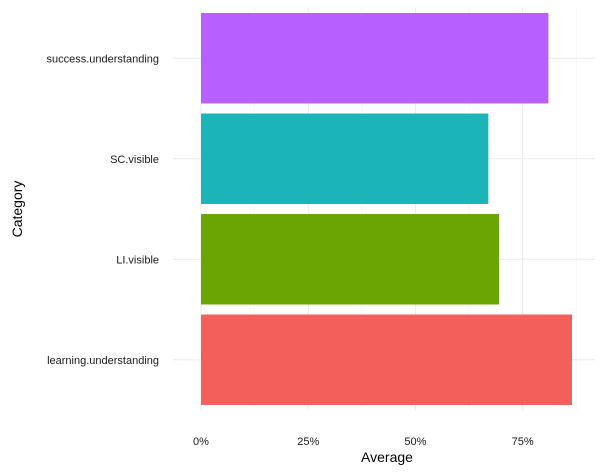 Image resolution: width=600 pixels, height=473 pixels. What do you see at coordinates (308, 442) in the screenshot?
I see `x-tick-label: 25%` at bounding box center [308, 442].